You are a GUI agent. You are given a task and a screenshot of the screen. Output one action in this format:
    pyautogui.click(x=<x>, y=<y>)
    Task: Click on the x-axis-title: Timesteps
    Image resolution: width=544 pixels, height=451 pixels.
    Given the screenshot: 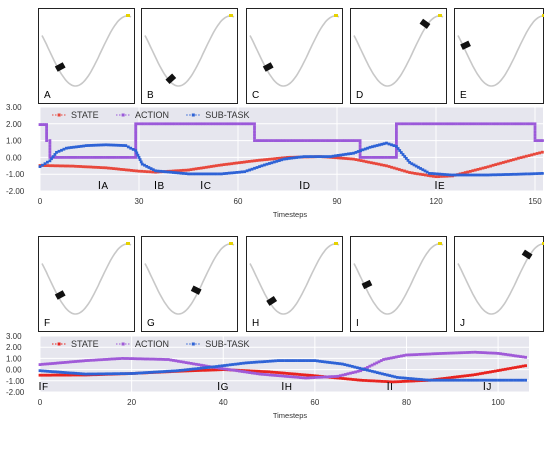 What is the action you would take?
    pyautogui.click(x=290, y=415)
    